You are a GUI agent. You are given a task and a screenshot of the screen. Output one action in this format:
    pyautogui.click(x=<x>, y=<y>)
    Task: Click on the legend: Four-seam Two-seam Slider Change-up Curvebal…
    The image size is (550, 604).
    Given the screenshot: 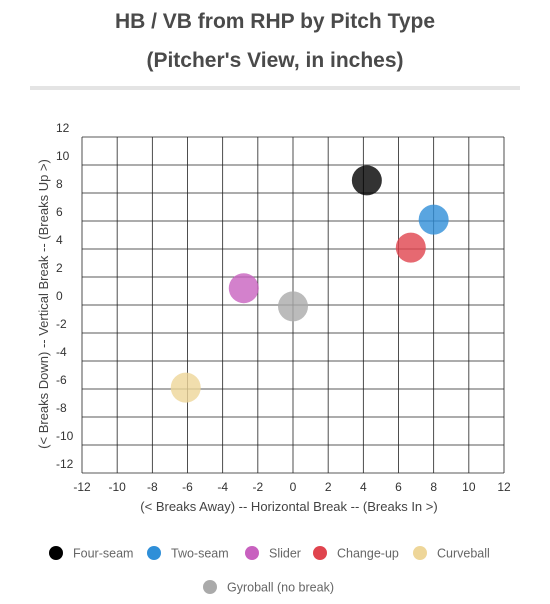 What is the action you would take?
    pyautogui.click(x=269, y=570)
    